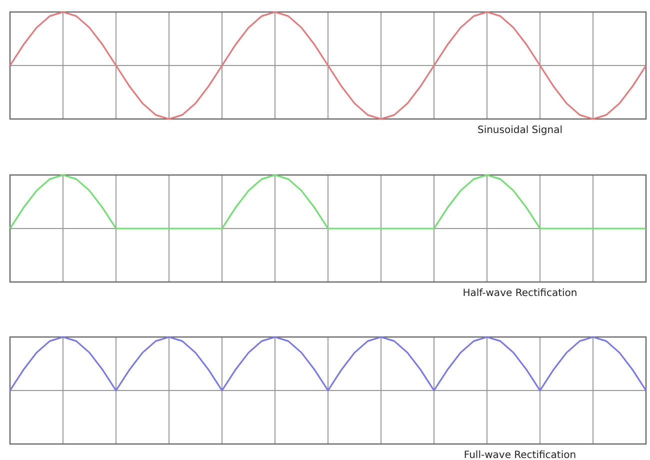 Image resolution: width=650 pixels, height=460 pixels. What do you see at coordinates (520, 455) in the screenshot?
I see `x-axis-title: Full-wave Rectification` at bounding box center [520, 455].